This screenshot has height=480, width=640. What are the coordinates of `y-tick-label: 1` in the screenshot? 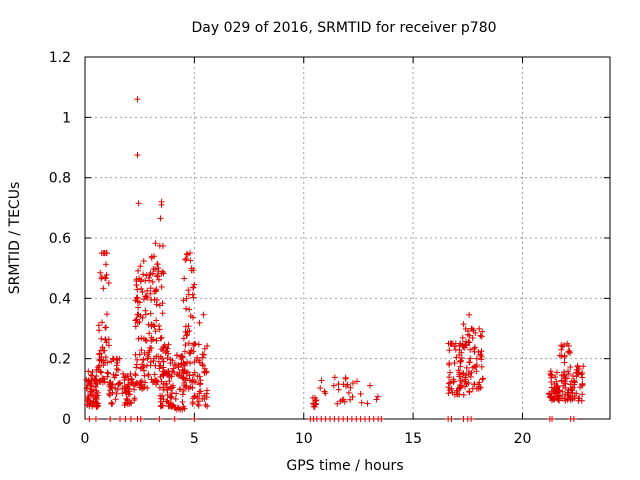 It's located at (66, 118).